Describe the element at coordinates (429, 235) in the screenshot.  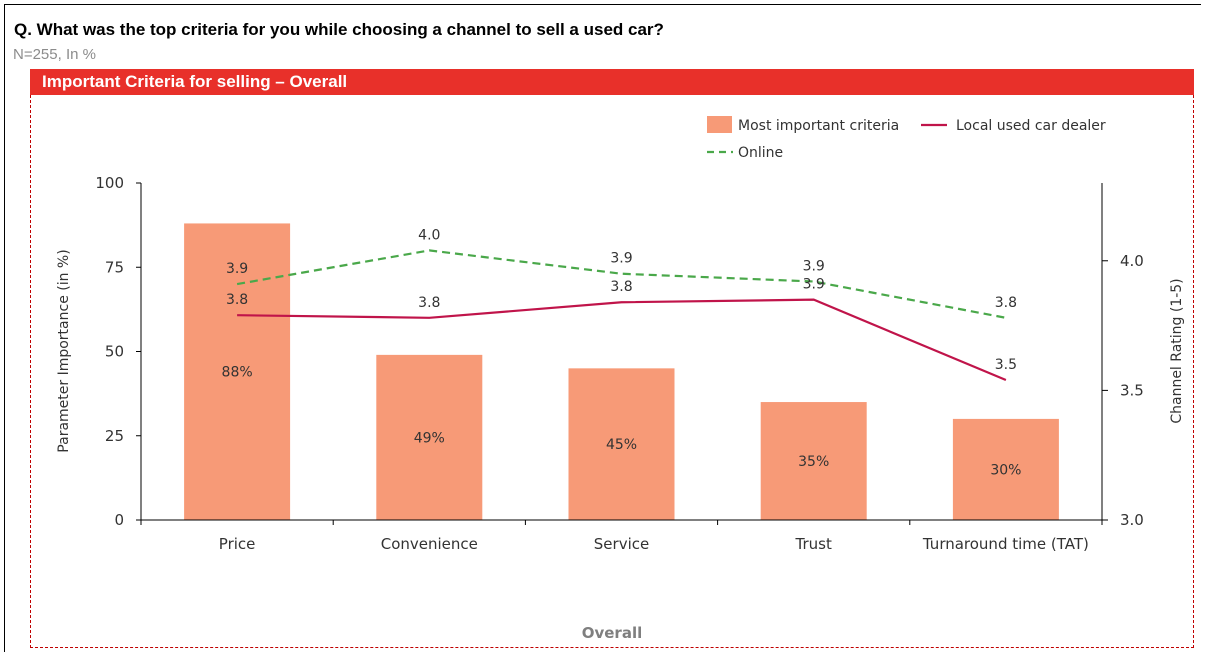
I see `line-value-label: 4.0` at that location.